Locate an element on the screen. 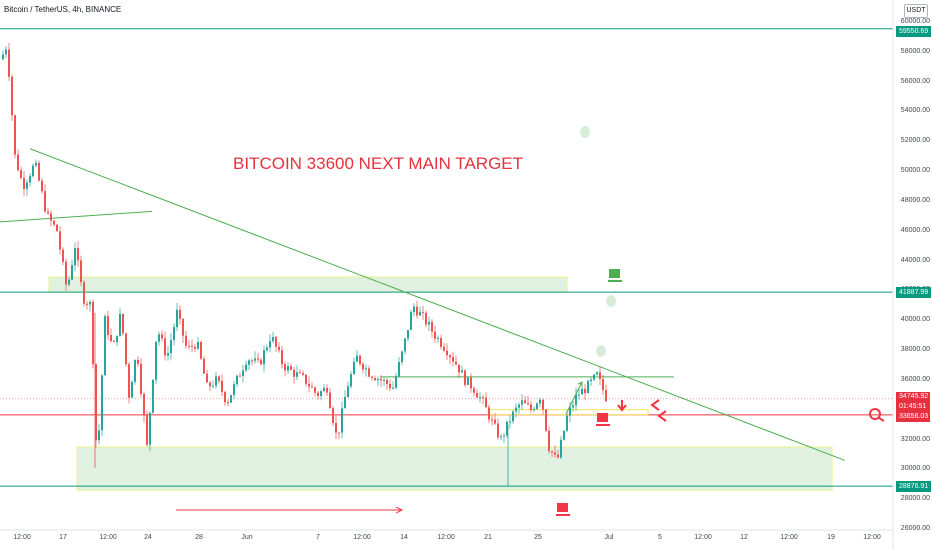 This screenshot has height=550, width=932. price-tick: 40000.00 is located at coordinates (915, 320).